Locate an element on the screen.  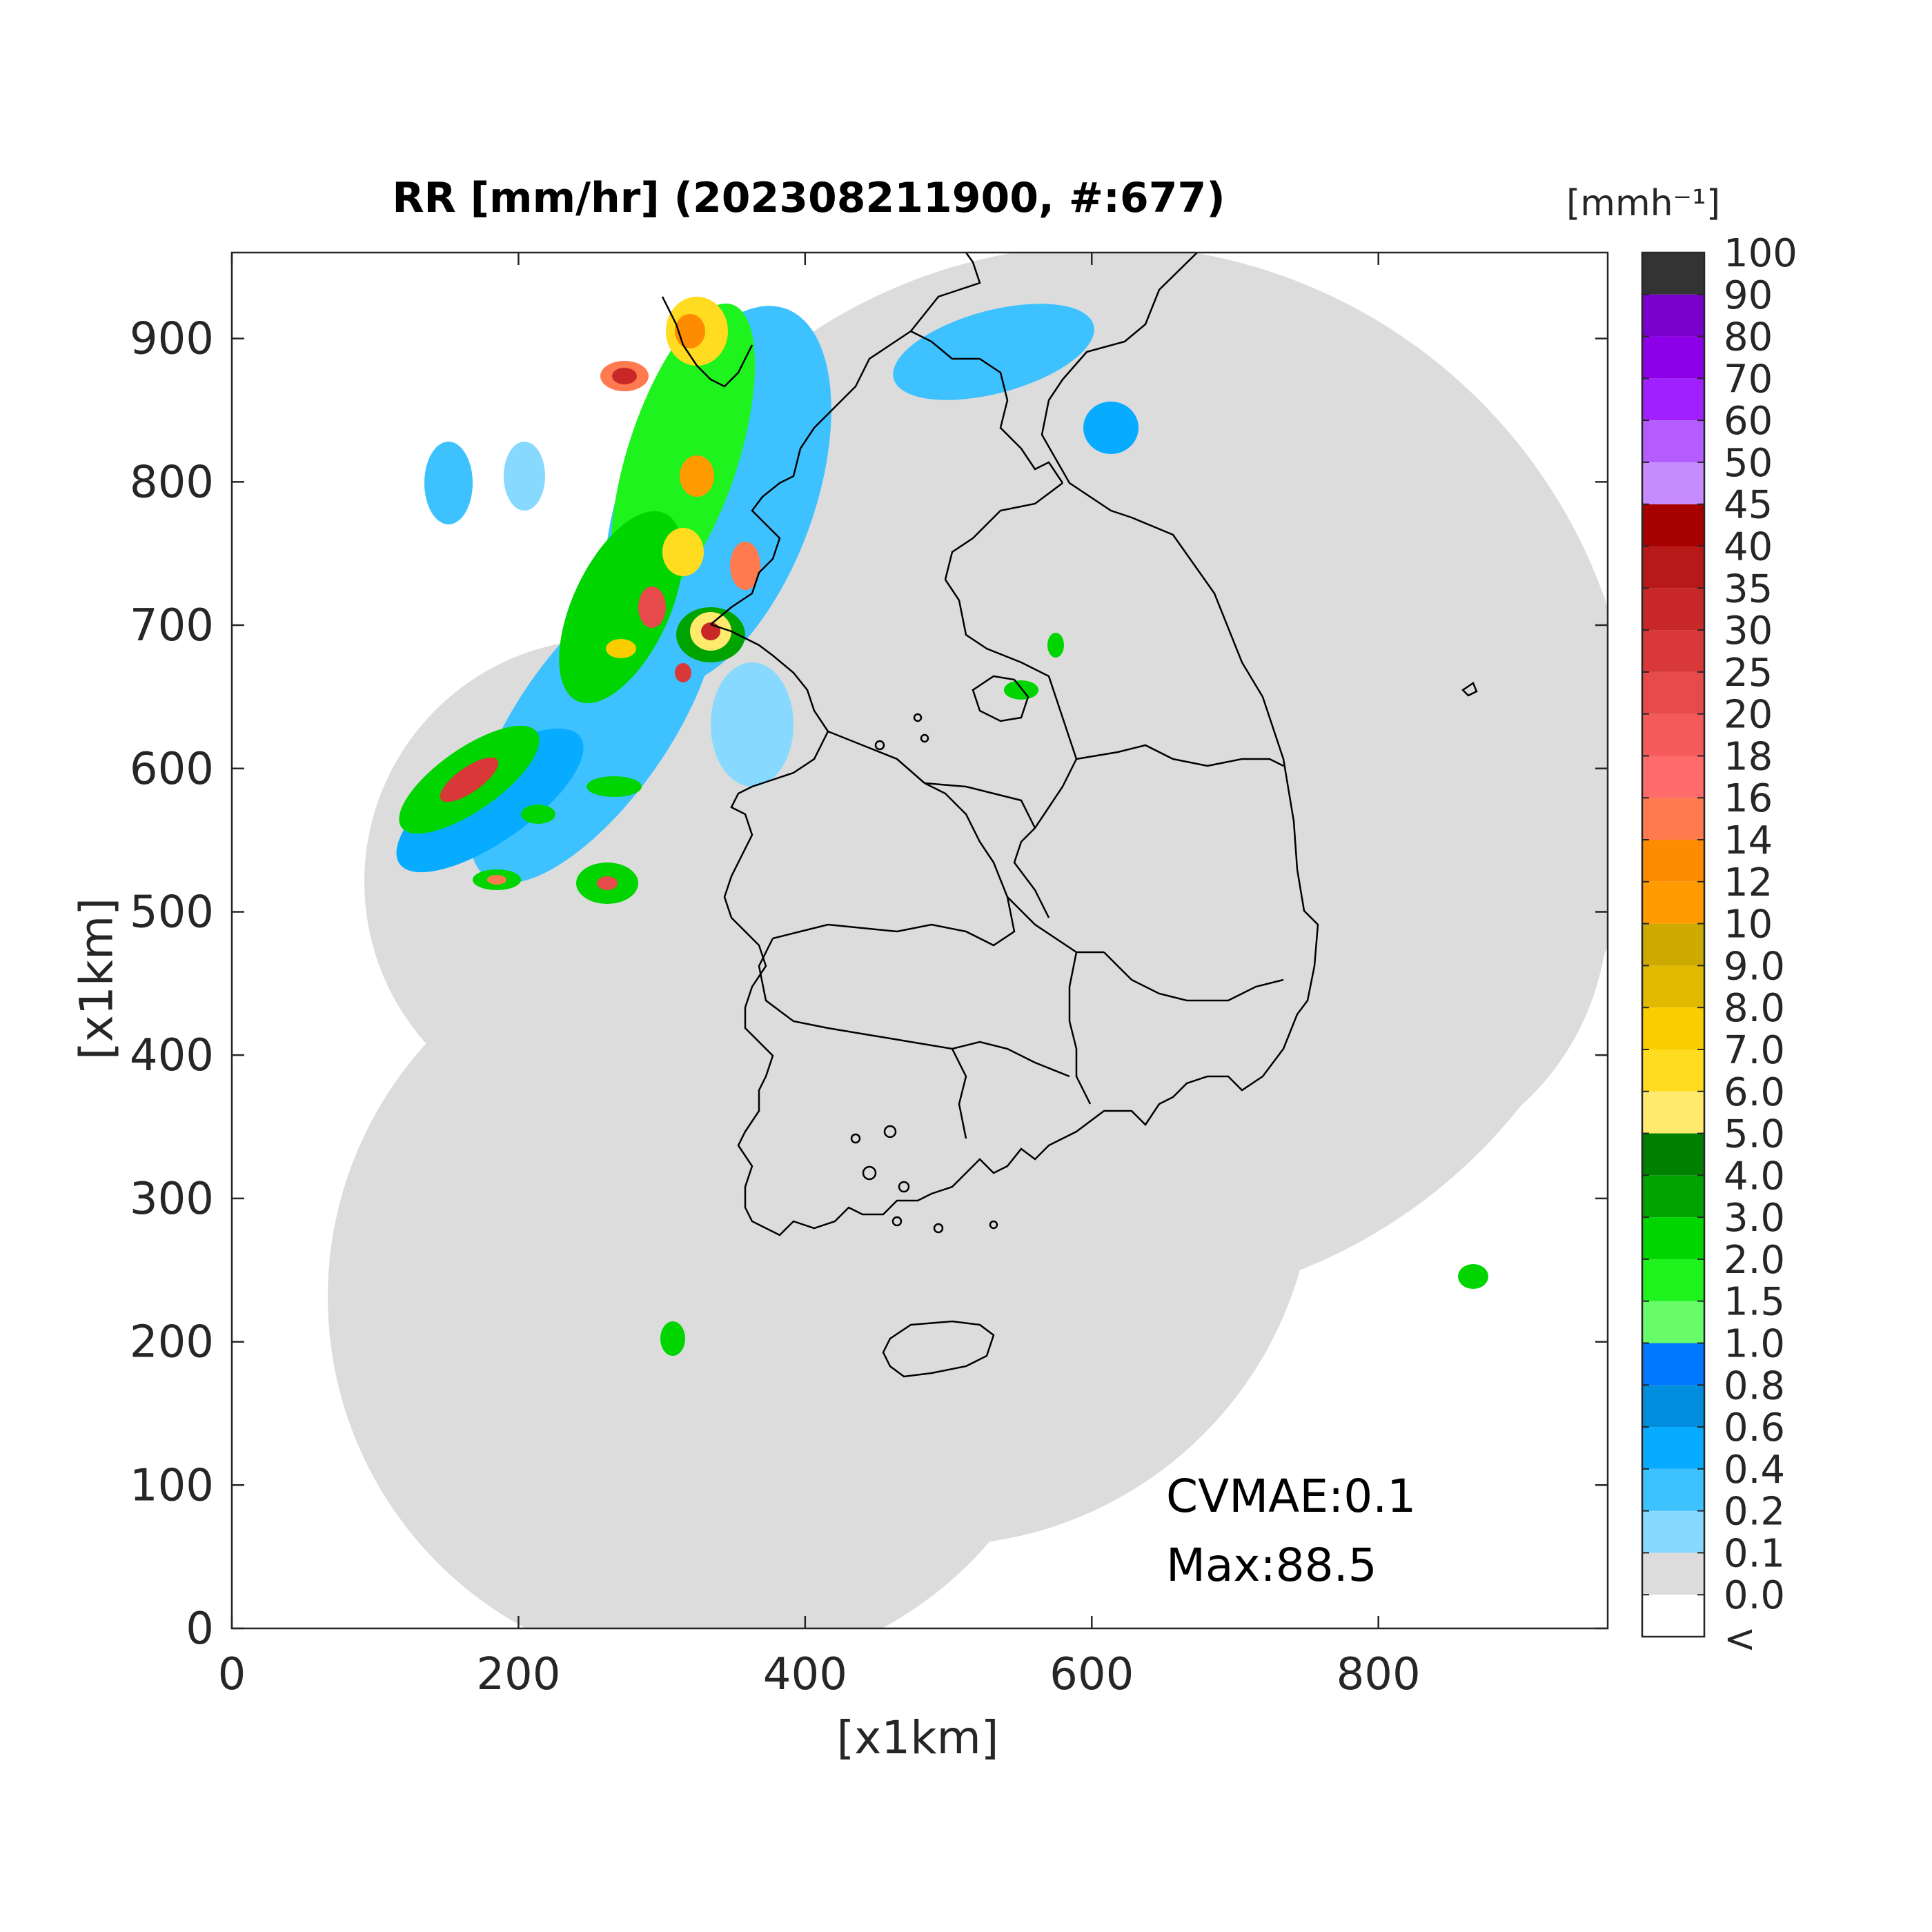
colorbar-label: 18 is located at coordinates (1748, 756).